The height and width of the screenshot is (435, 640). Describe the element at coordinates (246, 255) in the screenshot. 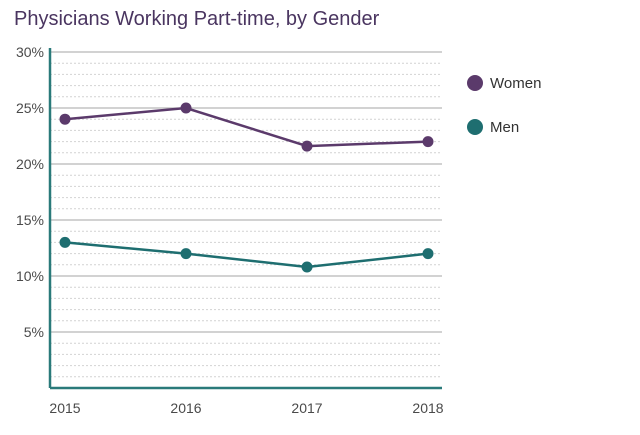

I see `series-line-men` at that location.